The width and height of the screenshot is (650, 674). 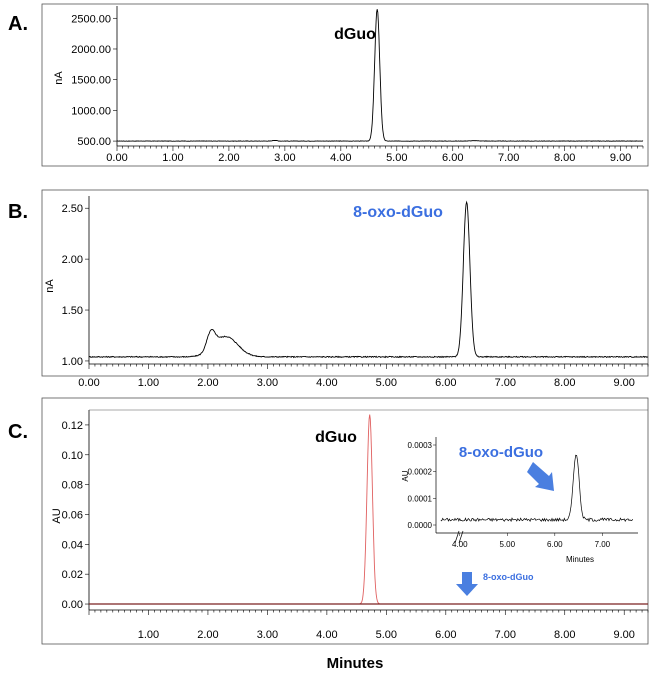 What do you see at coordinates (555, 544) in the screenshot?
I see `inset-x-tick-label: 6.00` at bounding box center [555, 544].